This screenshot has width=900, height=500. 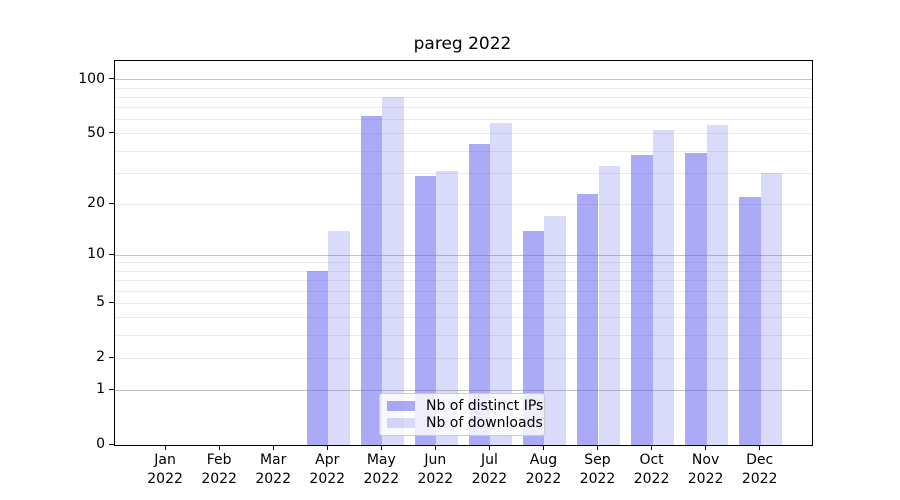 I want to click on x-tick-label-jun: Jun 2022, so click(x=435, y=469).